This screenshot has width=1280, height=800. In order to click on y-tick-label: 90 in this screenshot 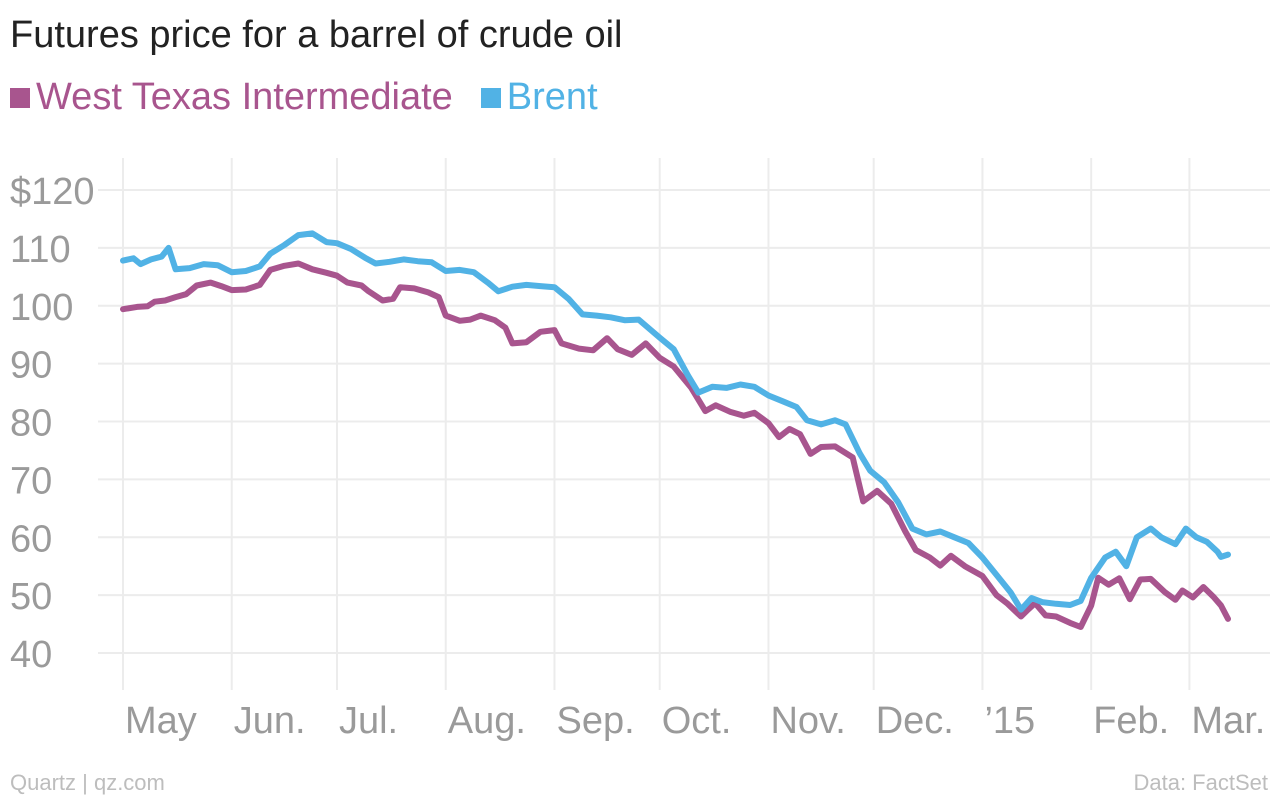, I will do `click(31, 366)`.